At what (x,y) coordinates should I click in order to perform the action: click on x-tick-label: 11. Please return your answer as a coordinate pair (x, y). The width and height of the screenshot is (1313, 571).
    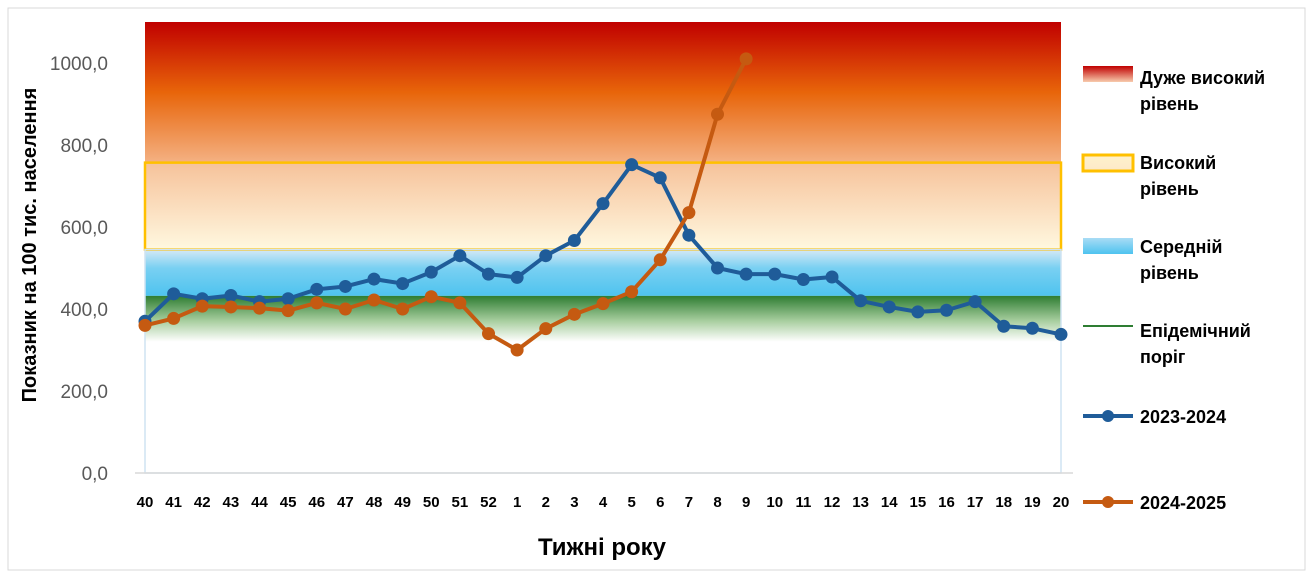
    Looking at the image, I should click on (803, 502).